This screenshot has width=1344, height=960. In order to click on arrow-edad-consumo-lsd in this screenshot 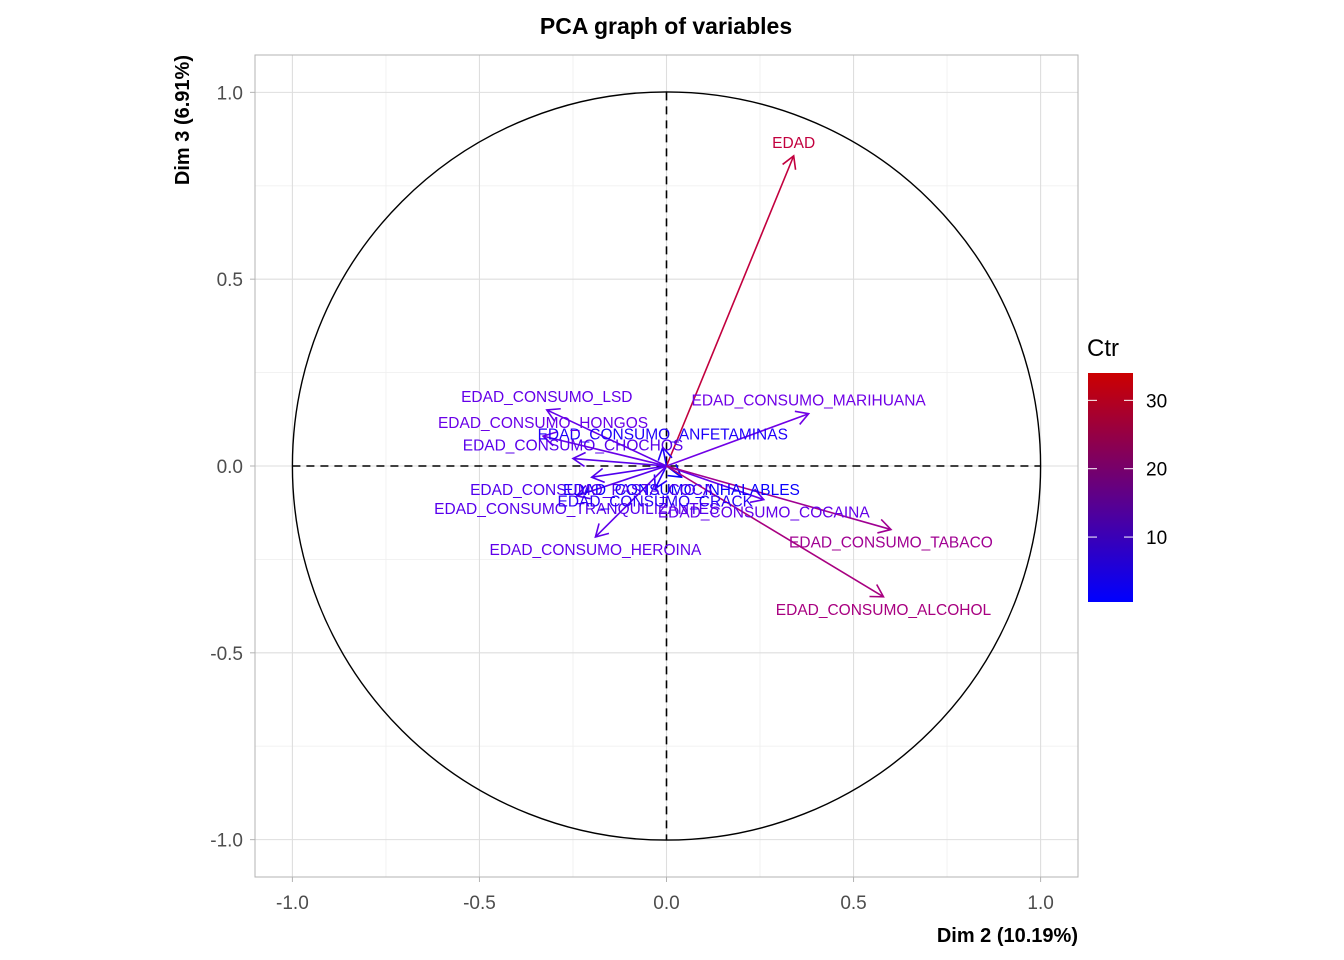, I will do `click(606, 438)`.